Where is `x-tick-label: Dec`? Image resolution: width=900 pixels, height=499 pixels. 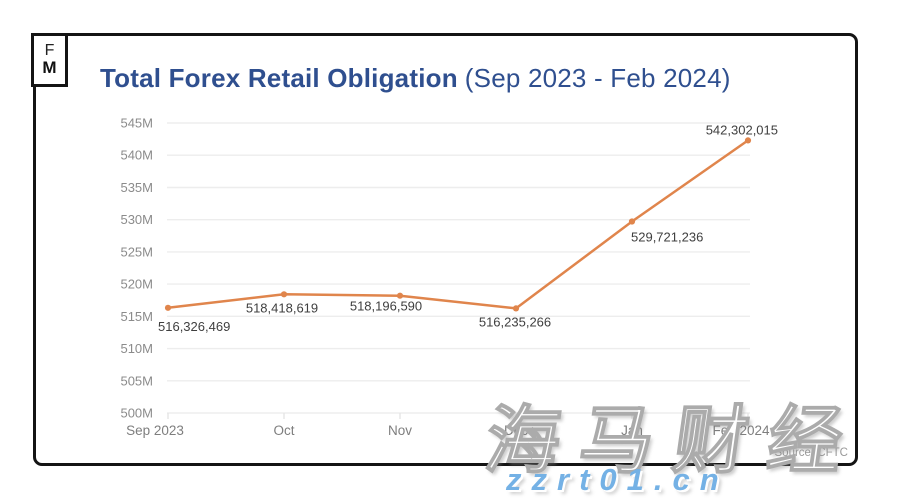 x-tick-label: Dec is located at coordinates (516, 430).